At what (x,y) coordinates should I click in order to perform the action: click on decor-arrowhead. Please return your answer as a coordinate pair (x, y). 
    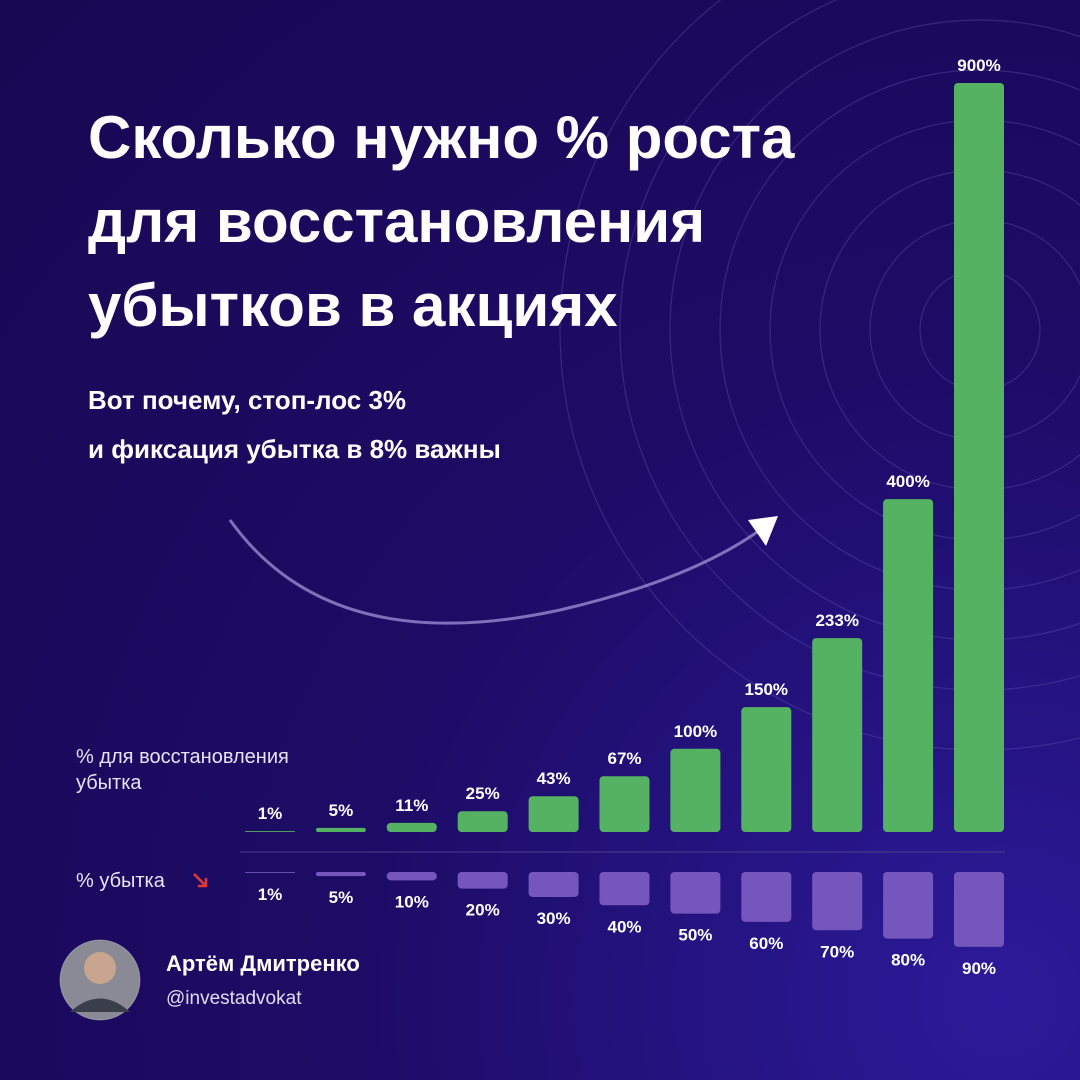
    Looking at the image, I should click on (763, 531).